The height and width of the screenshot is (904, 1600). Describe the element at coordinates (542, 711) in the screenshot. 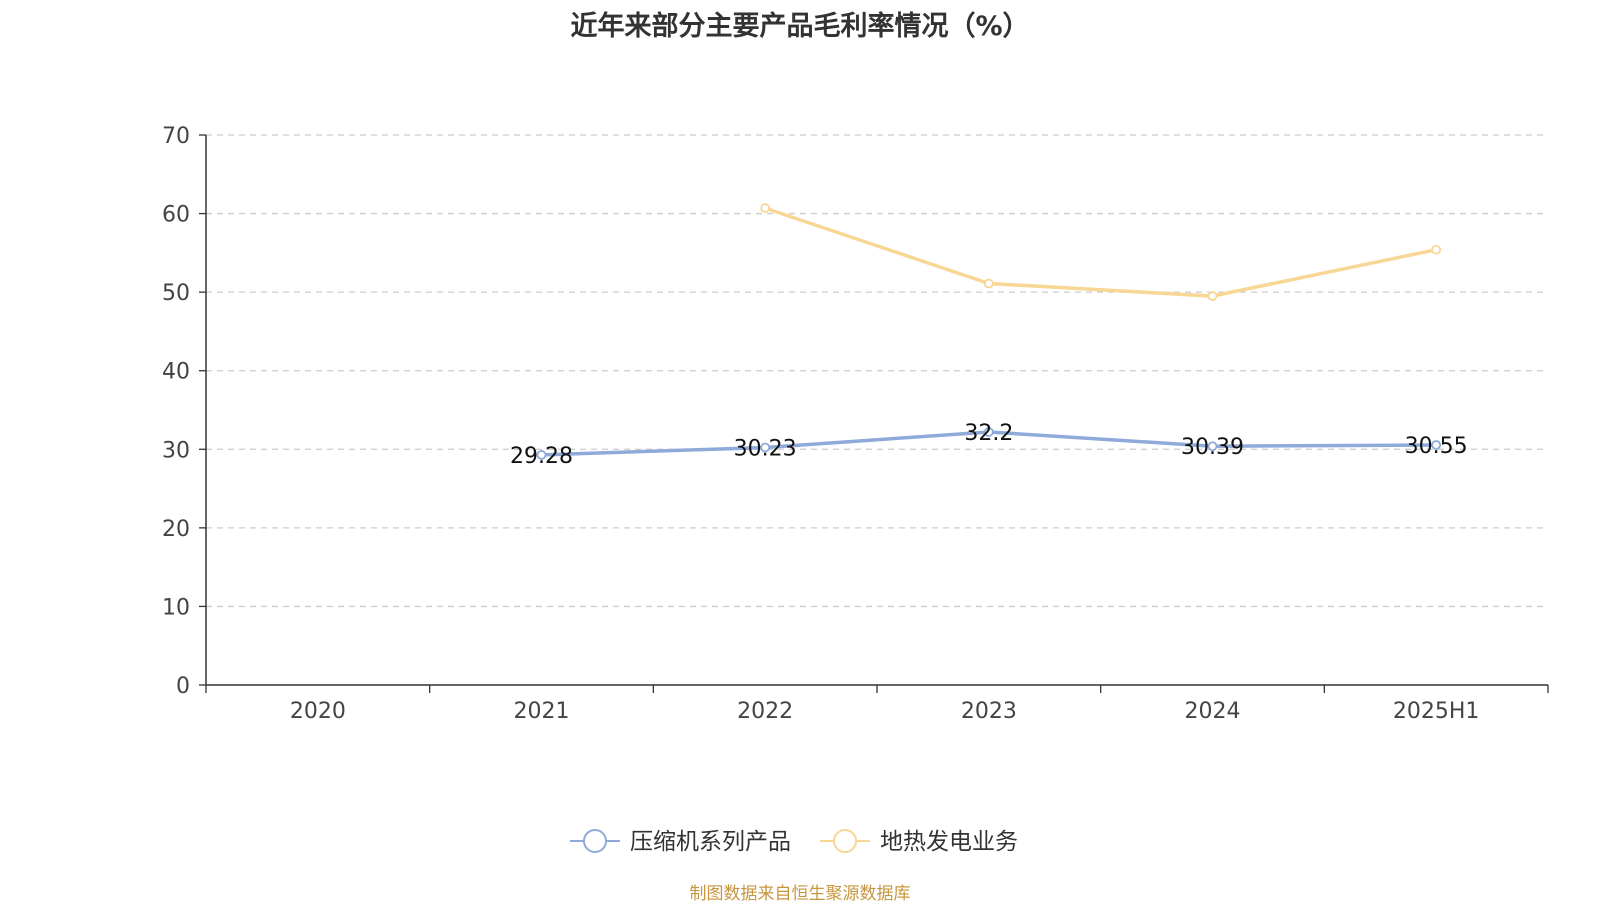

I see `x-tick-label: 2021` at that location.